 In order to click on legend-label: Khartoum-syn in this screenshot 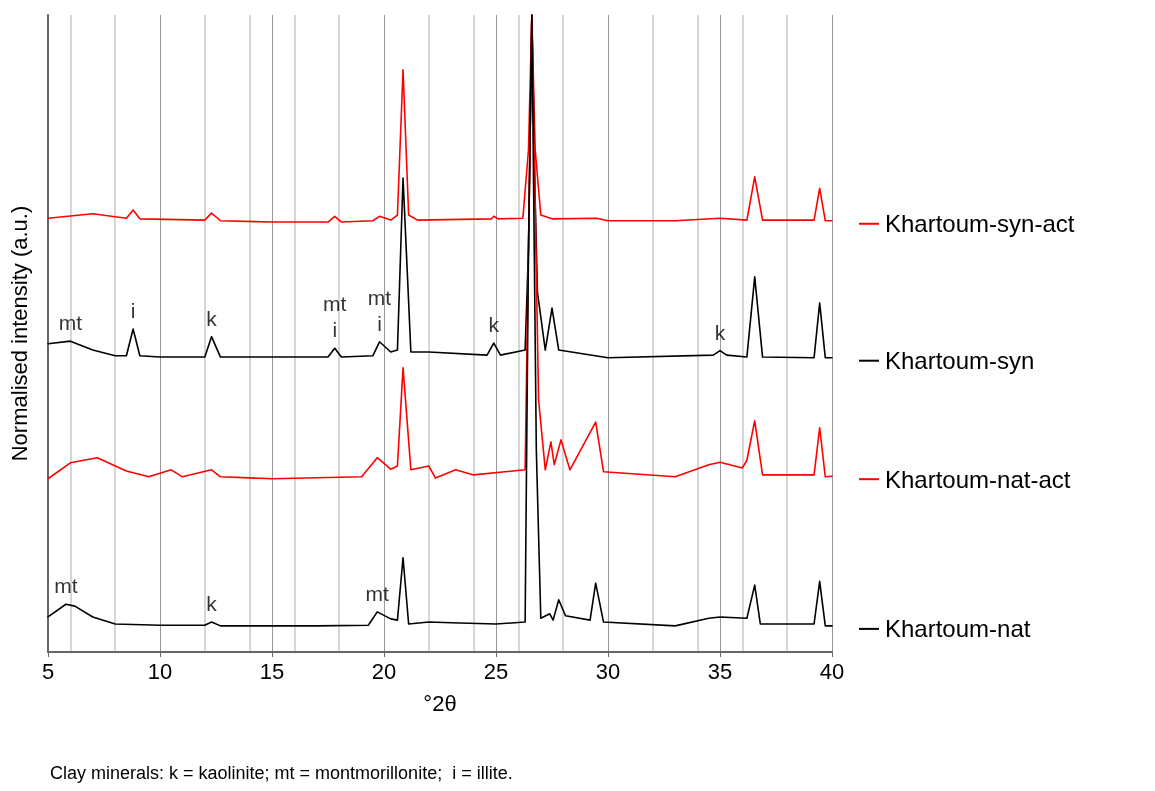, I will do `click(960, 361)`.